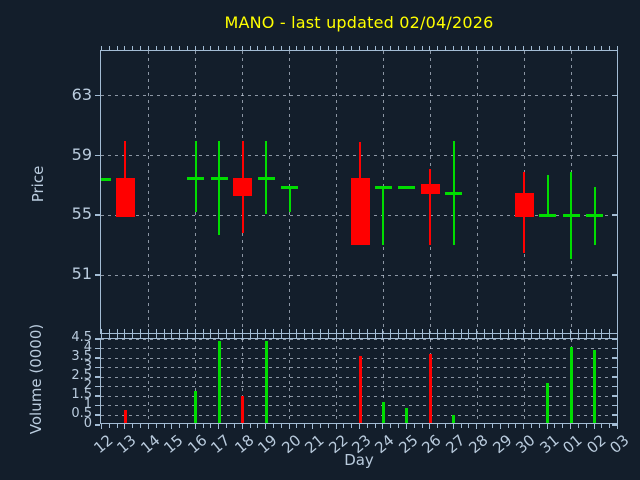 The height and width of the screenshot is (480, 640). I want to click on volume-axis-label: Volume (0000), so click(36, 379).